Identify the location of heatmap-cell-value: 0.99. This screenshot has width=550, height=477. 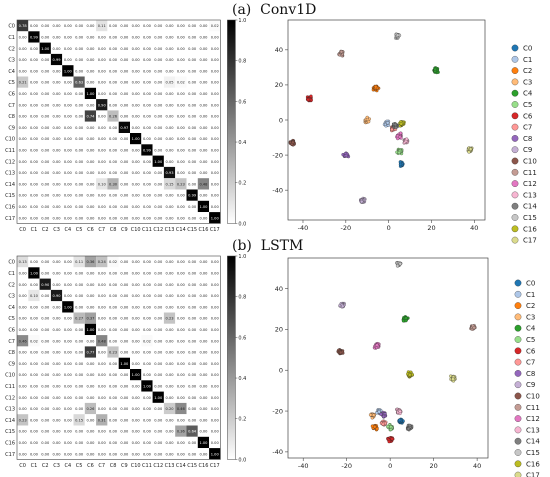
(34, 37).